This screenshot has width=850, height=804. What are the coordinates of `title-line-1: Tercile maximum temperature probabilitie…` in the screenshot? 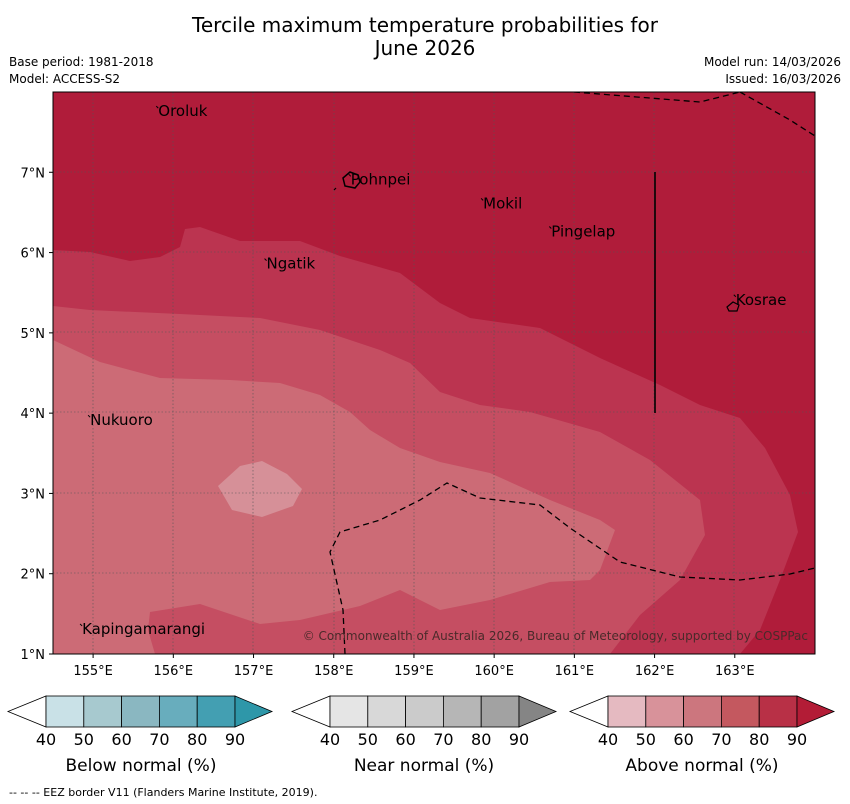 It's located at (425, 25).